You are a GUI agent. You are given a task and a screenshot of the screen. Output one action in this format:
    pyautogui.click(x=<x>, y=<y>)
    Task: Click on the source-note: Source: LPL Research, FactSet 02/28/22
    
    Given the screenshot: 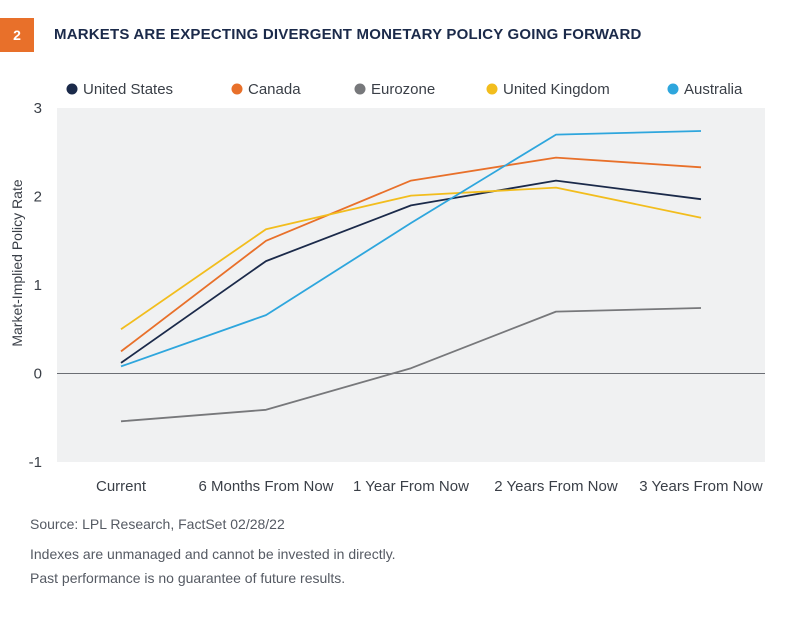 What is the action you would take?
    pyautogui.click(x=157, y=524)
    